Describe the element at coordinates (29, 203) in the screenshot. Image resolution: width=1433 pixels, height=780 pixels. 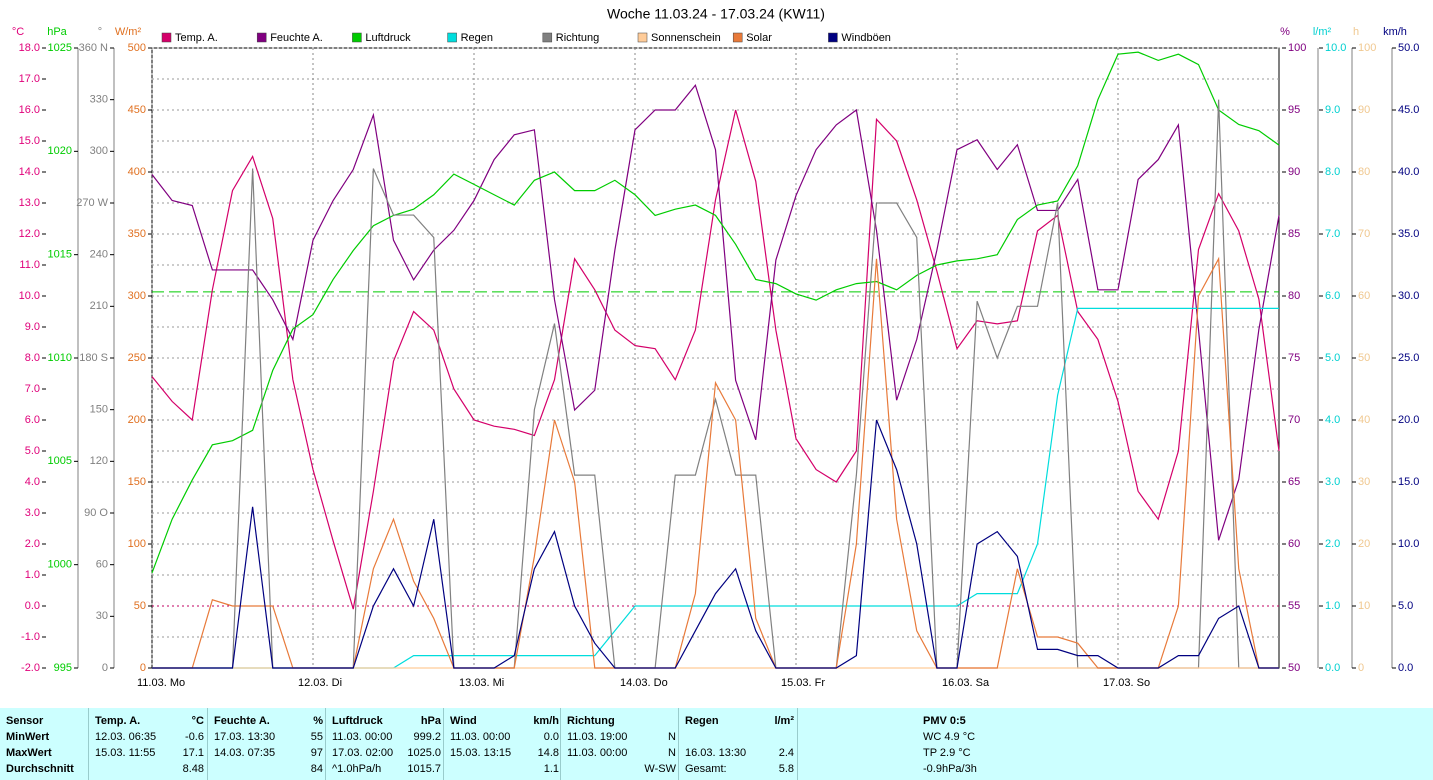
I see `y-tick-label: 13.0` at that location.